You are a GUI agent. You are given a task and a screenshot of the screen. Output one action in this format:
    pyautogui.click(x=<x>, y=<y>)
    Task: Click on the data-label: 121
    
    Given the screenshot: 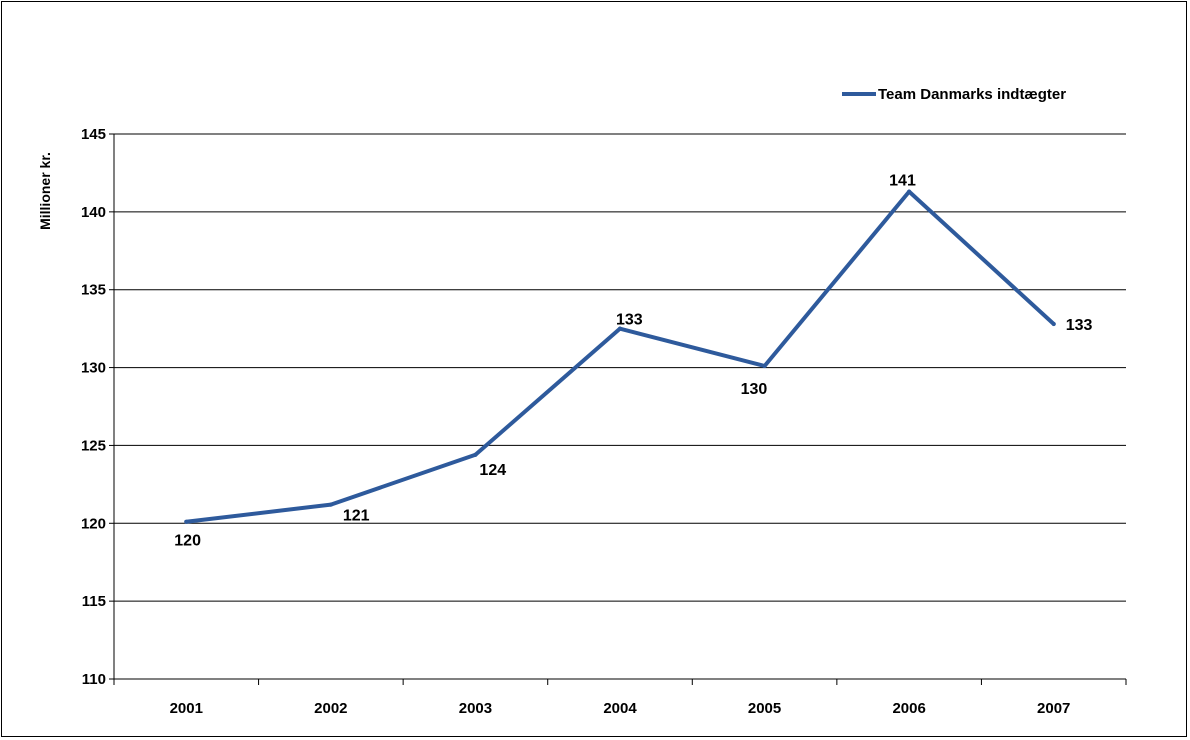 What is the action you would take?
    pyautogui.click(x=356, y=516)
    